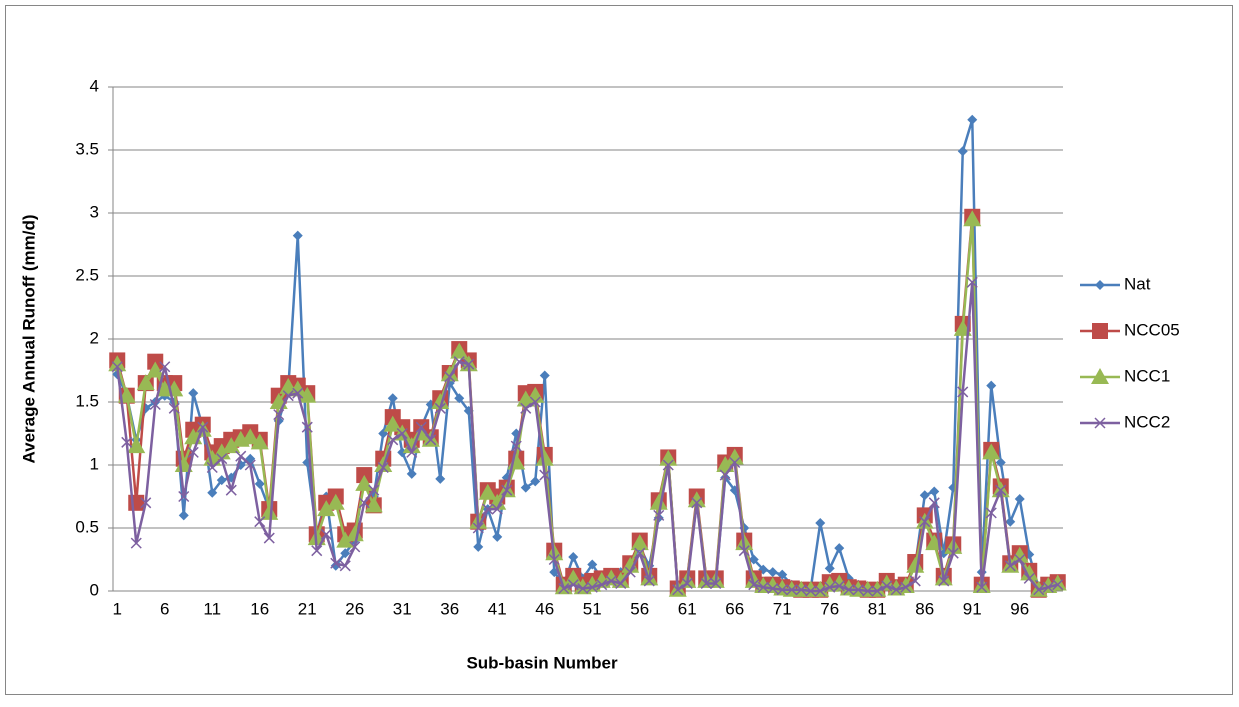 The width and height of the screenshot is (1239, 707). What do you see at coordinates (1137, 283) in the screenshot?
I see `legend-label: Nat` at bounding box center [1137, 283].